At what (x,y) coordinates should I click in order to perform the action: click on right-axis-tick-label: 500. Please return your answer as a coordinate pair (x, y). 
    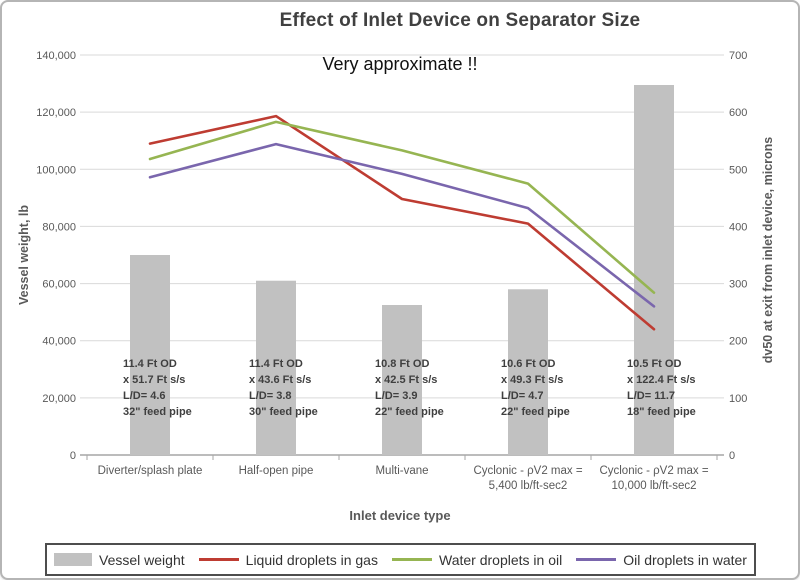
    Looking at the image, I should click on (738, 170).